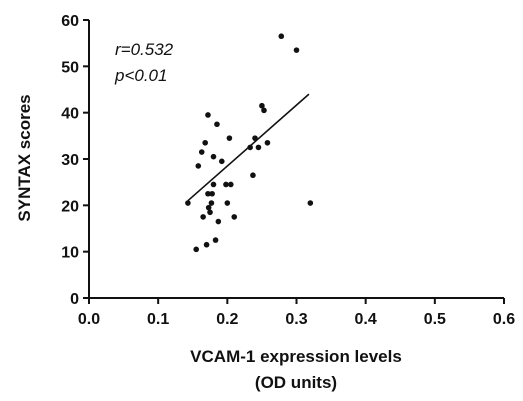 The image size is (523, 401). What do you see at coordinates (144, 49) in the screenshot?
I see `annotation-r: r=0.532` at bounding box center [144, 49].